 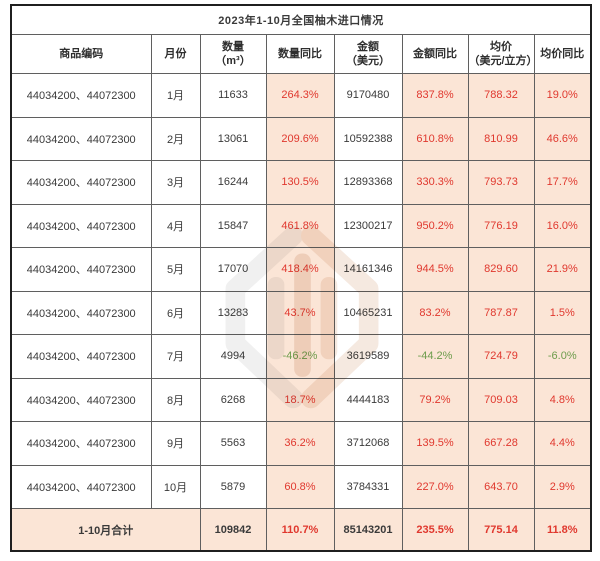 I want to click on cell-month: 5月, so click(x=175, y=269).